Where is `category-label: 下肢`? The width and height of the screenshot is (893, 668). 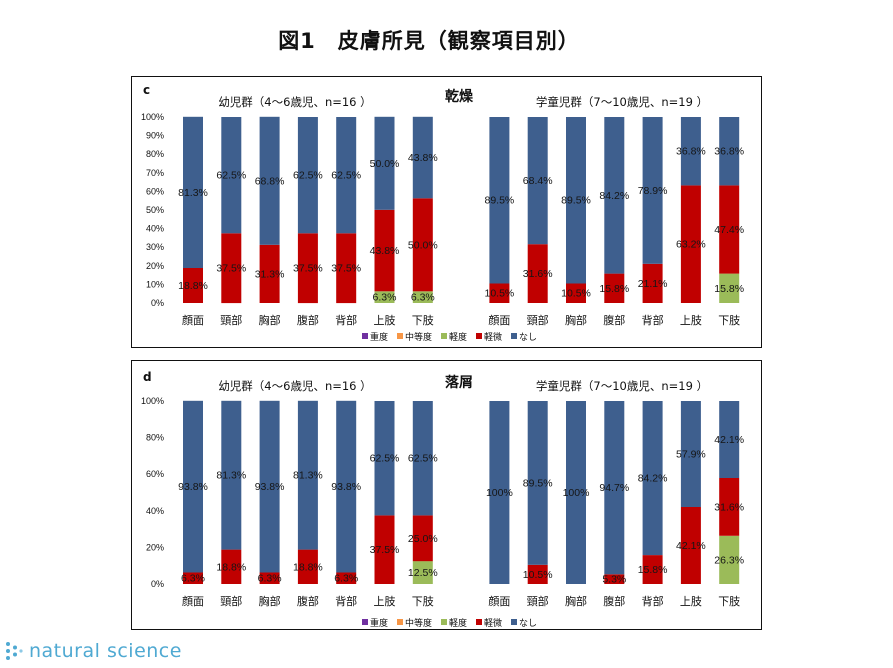 category-label: 下肢 is located at coordinates (729, 601).